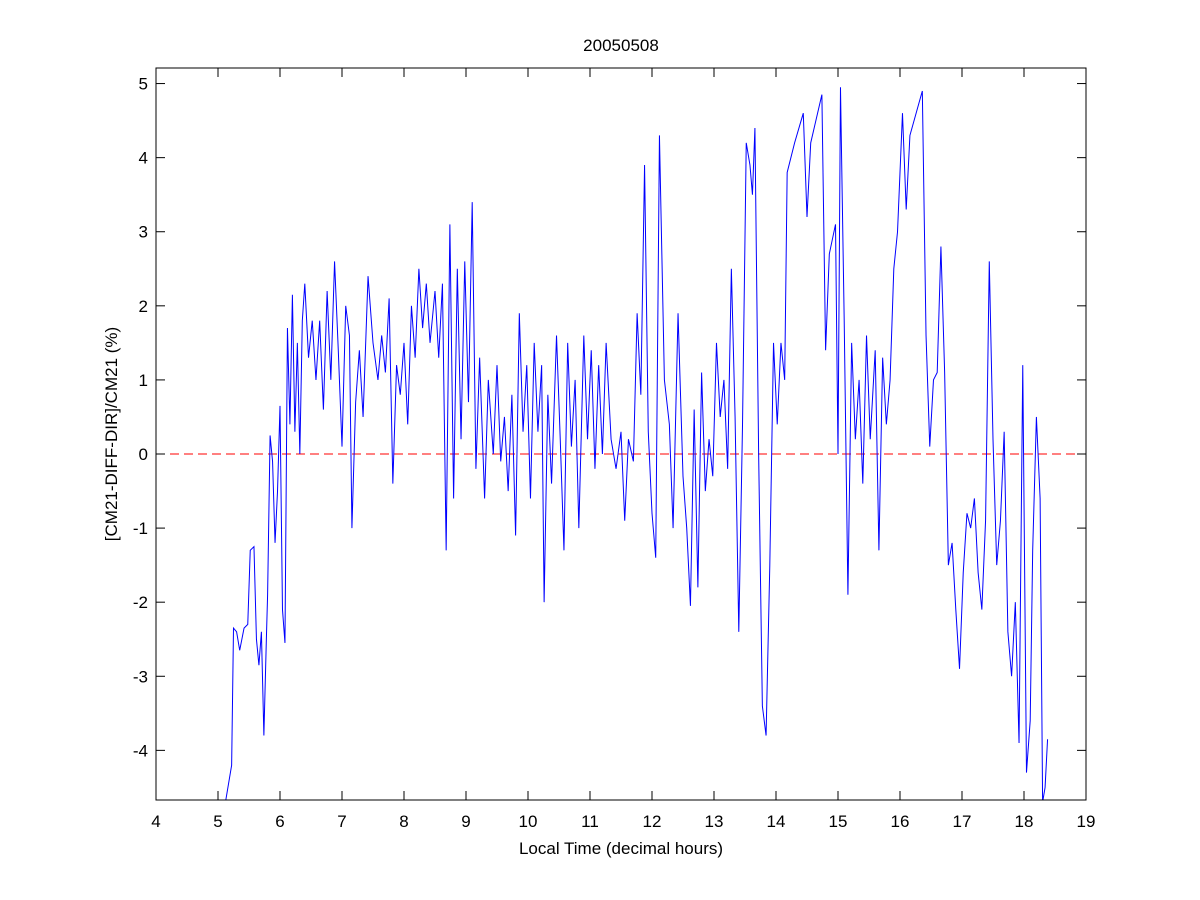 This screenshot has width=1200, height=900. I want to click on y-tick-label: -1, so click(140, 528).